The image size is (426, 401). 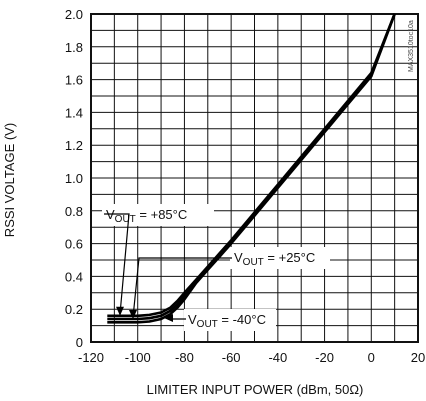 What do you see at coordinates (79, 342) in the screenshot?
I see `y-tick-label: 0` at bounding box center [79, 342].